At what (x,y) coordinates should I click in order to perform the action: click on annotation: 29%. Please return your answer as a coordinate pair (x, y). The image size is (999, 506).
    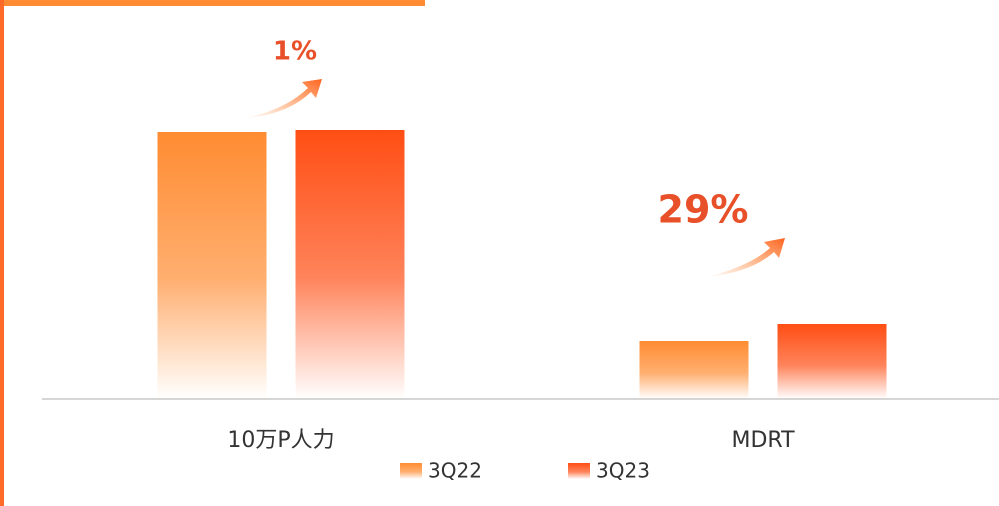
    Looking at the image, I should click on (703, 210).